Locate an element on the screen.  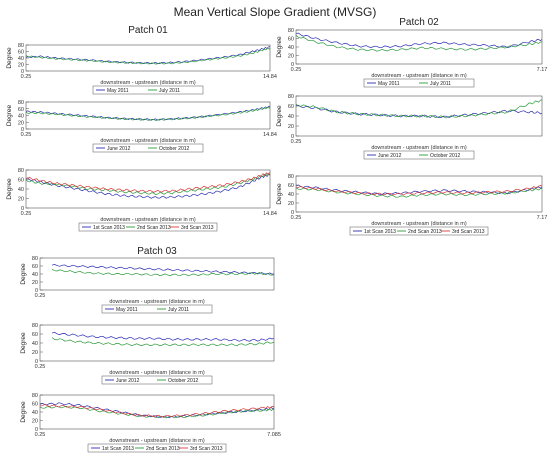
x-tick-label: 7.085 is located at coordinates (274, 435).